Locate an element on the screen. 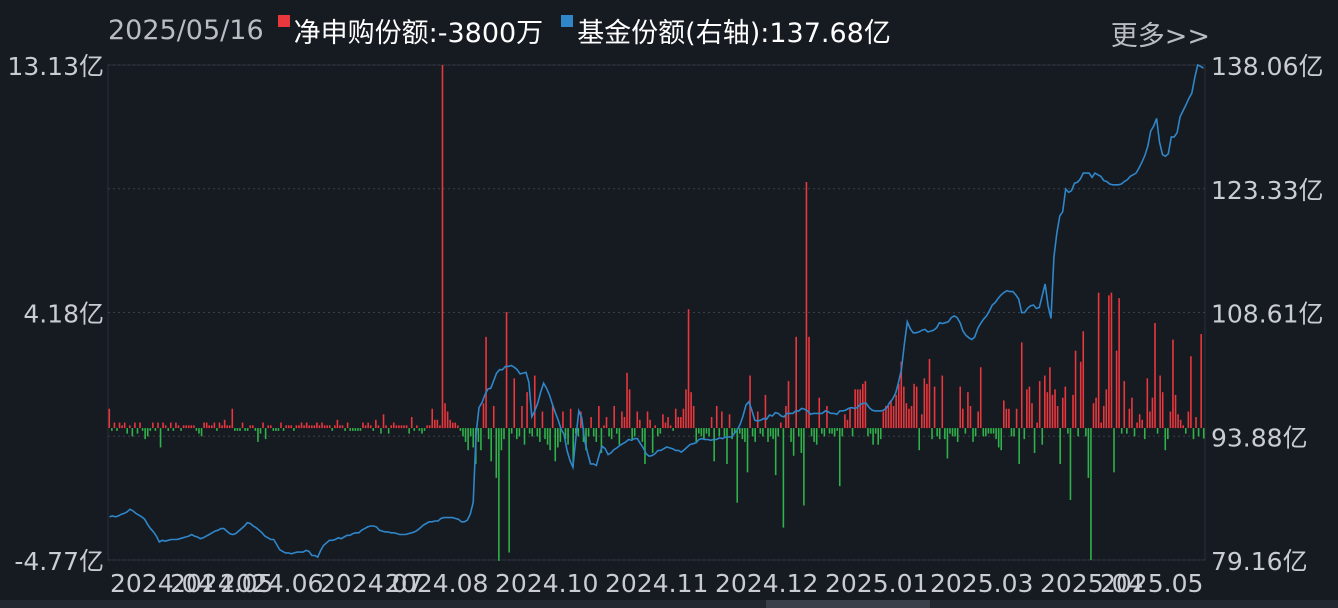 The height and width of the screenshot is (608, 1338). fund-share-swatch is located at coordinates (567, 21).